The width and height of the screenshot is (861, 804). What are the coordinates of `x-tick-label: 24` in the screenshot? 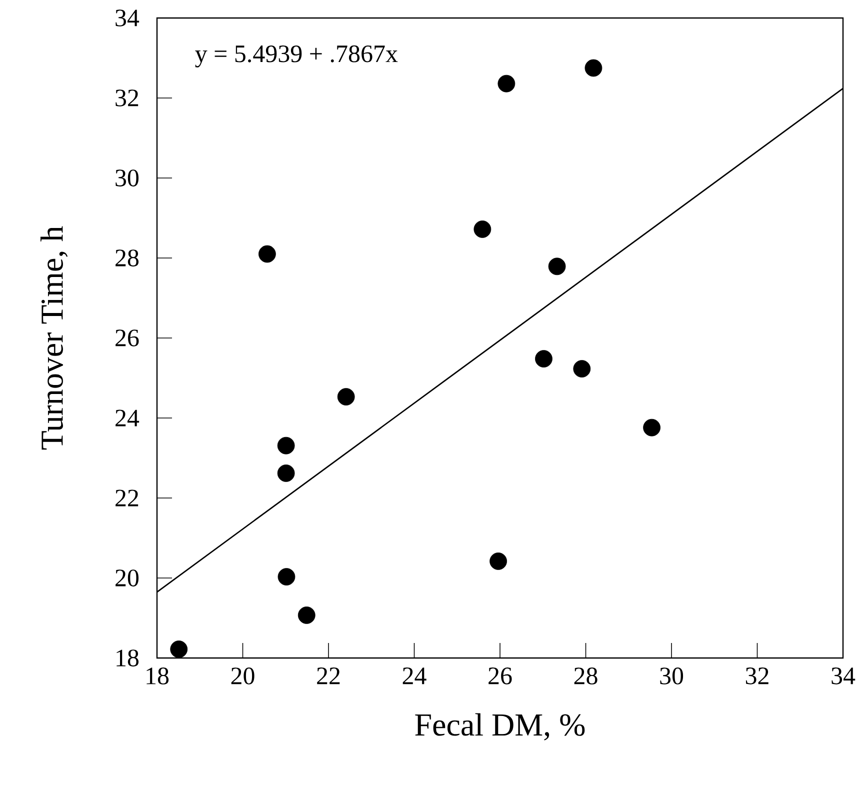 It's located at (414, 676).